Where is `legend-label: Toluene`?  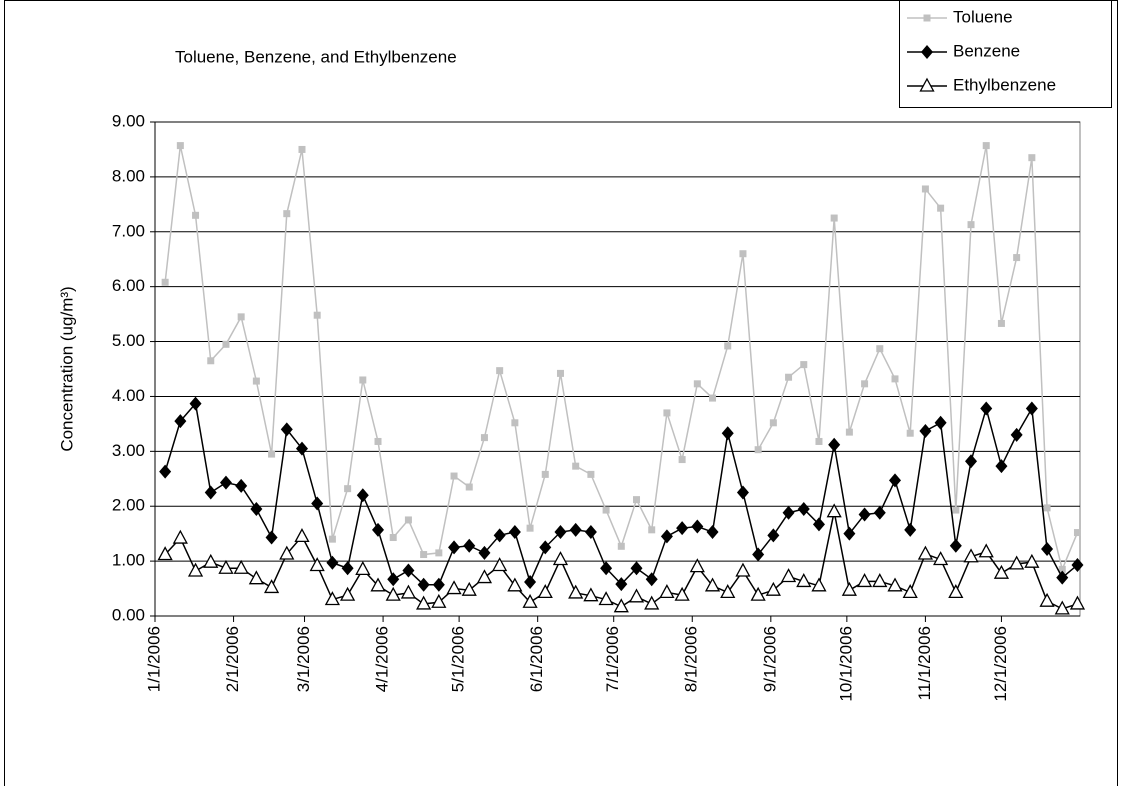 legend-label: Toluene is located at coordinates (983, 16).